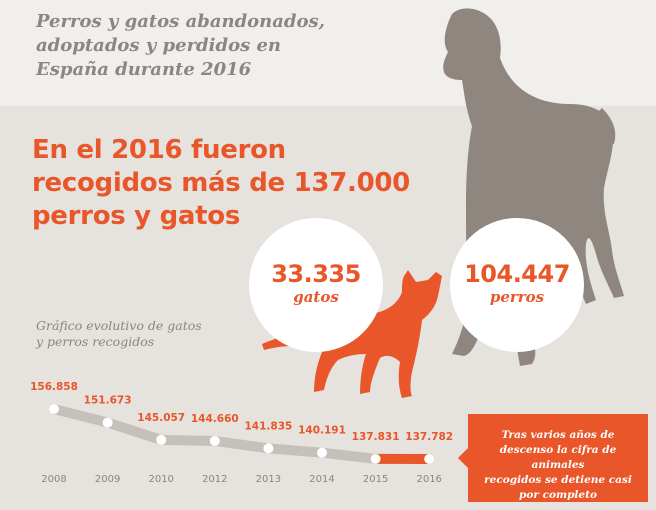 The height and width of the screenshot is (510, 656). Describe the element at coordinates (463, 458) in the screenshot. I see `note-callout-arrow` at that location.